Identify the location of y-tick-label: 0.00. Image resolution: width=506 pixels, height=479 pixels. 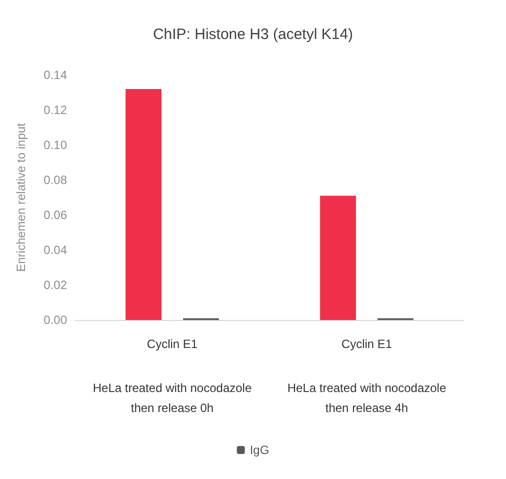
(56, 320).